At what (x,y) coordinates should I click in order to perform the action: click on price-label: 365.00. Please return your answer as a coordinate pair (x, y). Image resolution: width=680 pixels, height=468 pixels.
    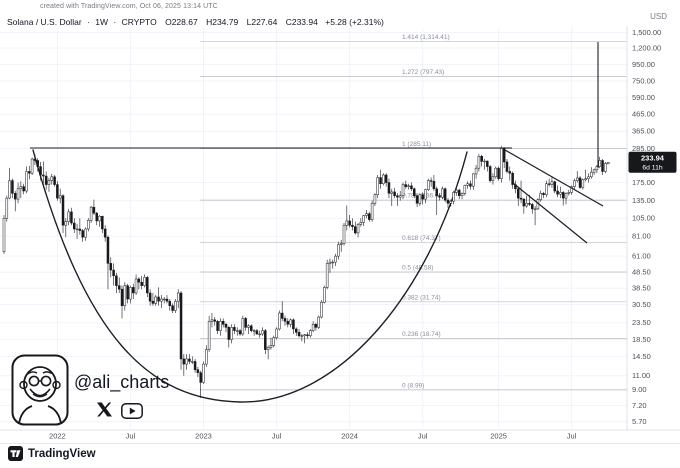
    Looking at the image, I should click on (643, 131).